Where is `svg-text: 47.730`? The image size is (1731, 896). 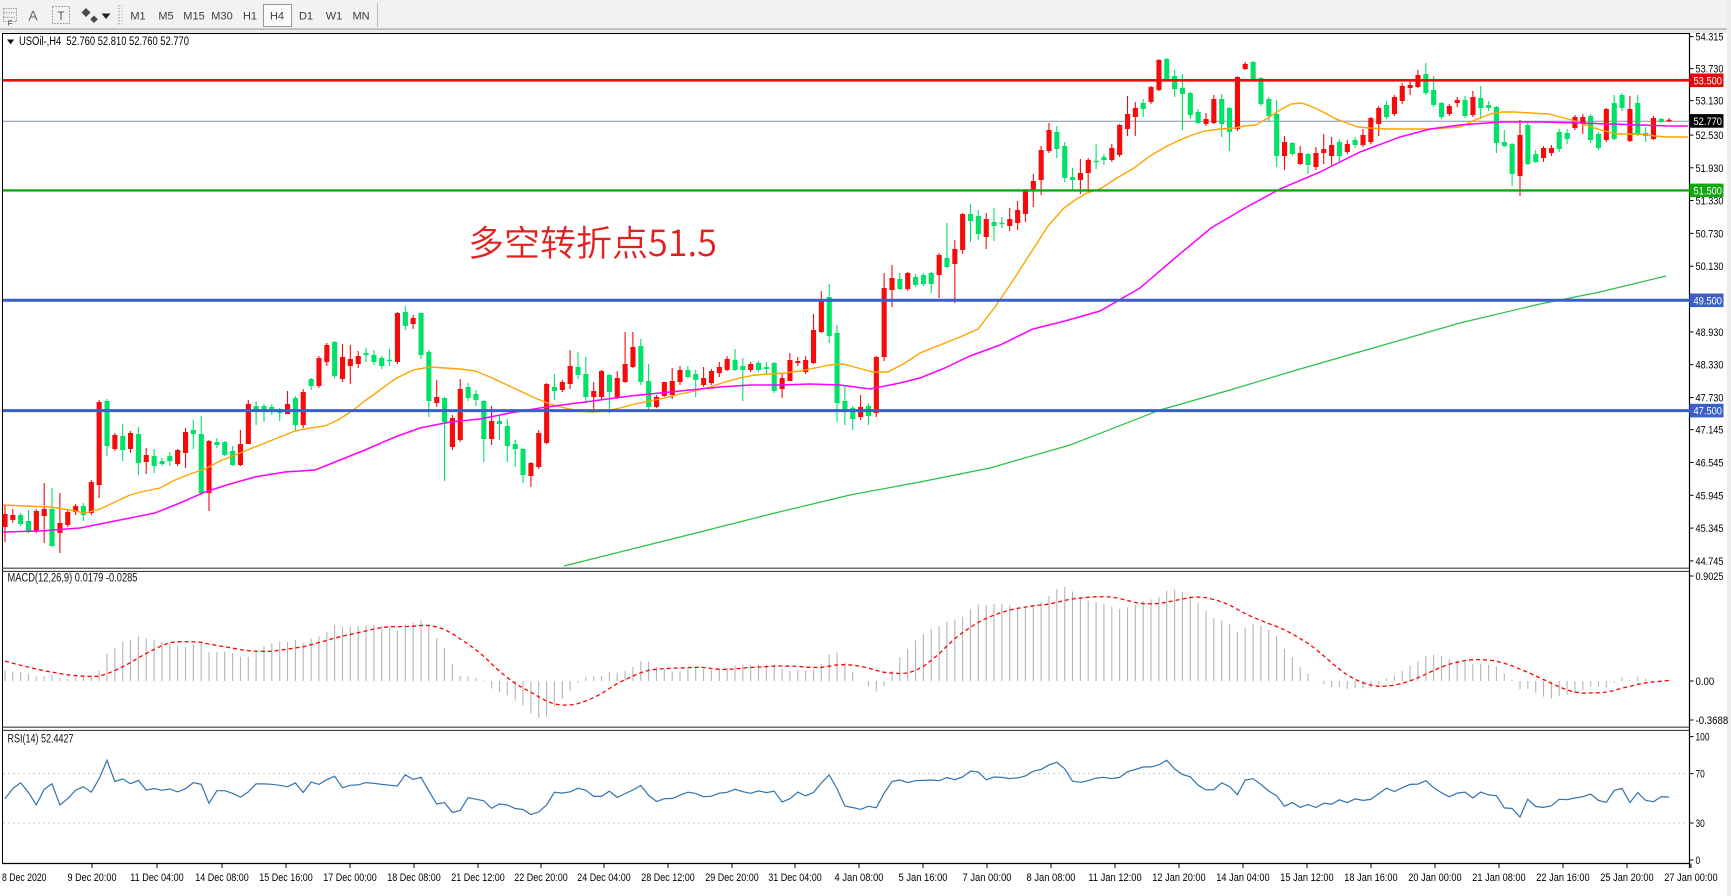
svg-text: 47.730 is located at coordinates (1710, 399).